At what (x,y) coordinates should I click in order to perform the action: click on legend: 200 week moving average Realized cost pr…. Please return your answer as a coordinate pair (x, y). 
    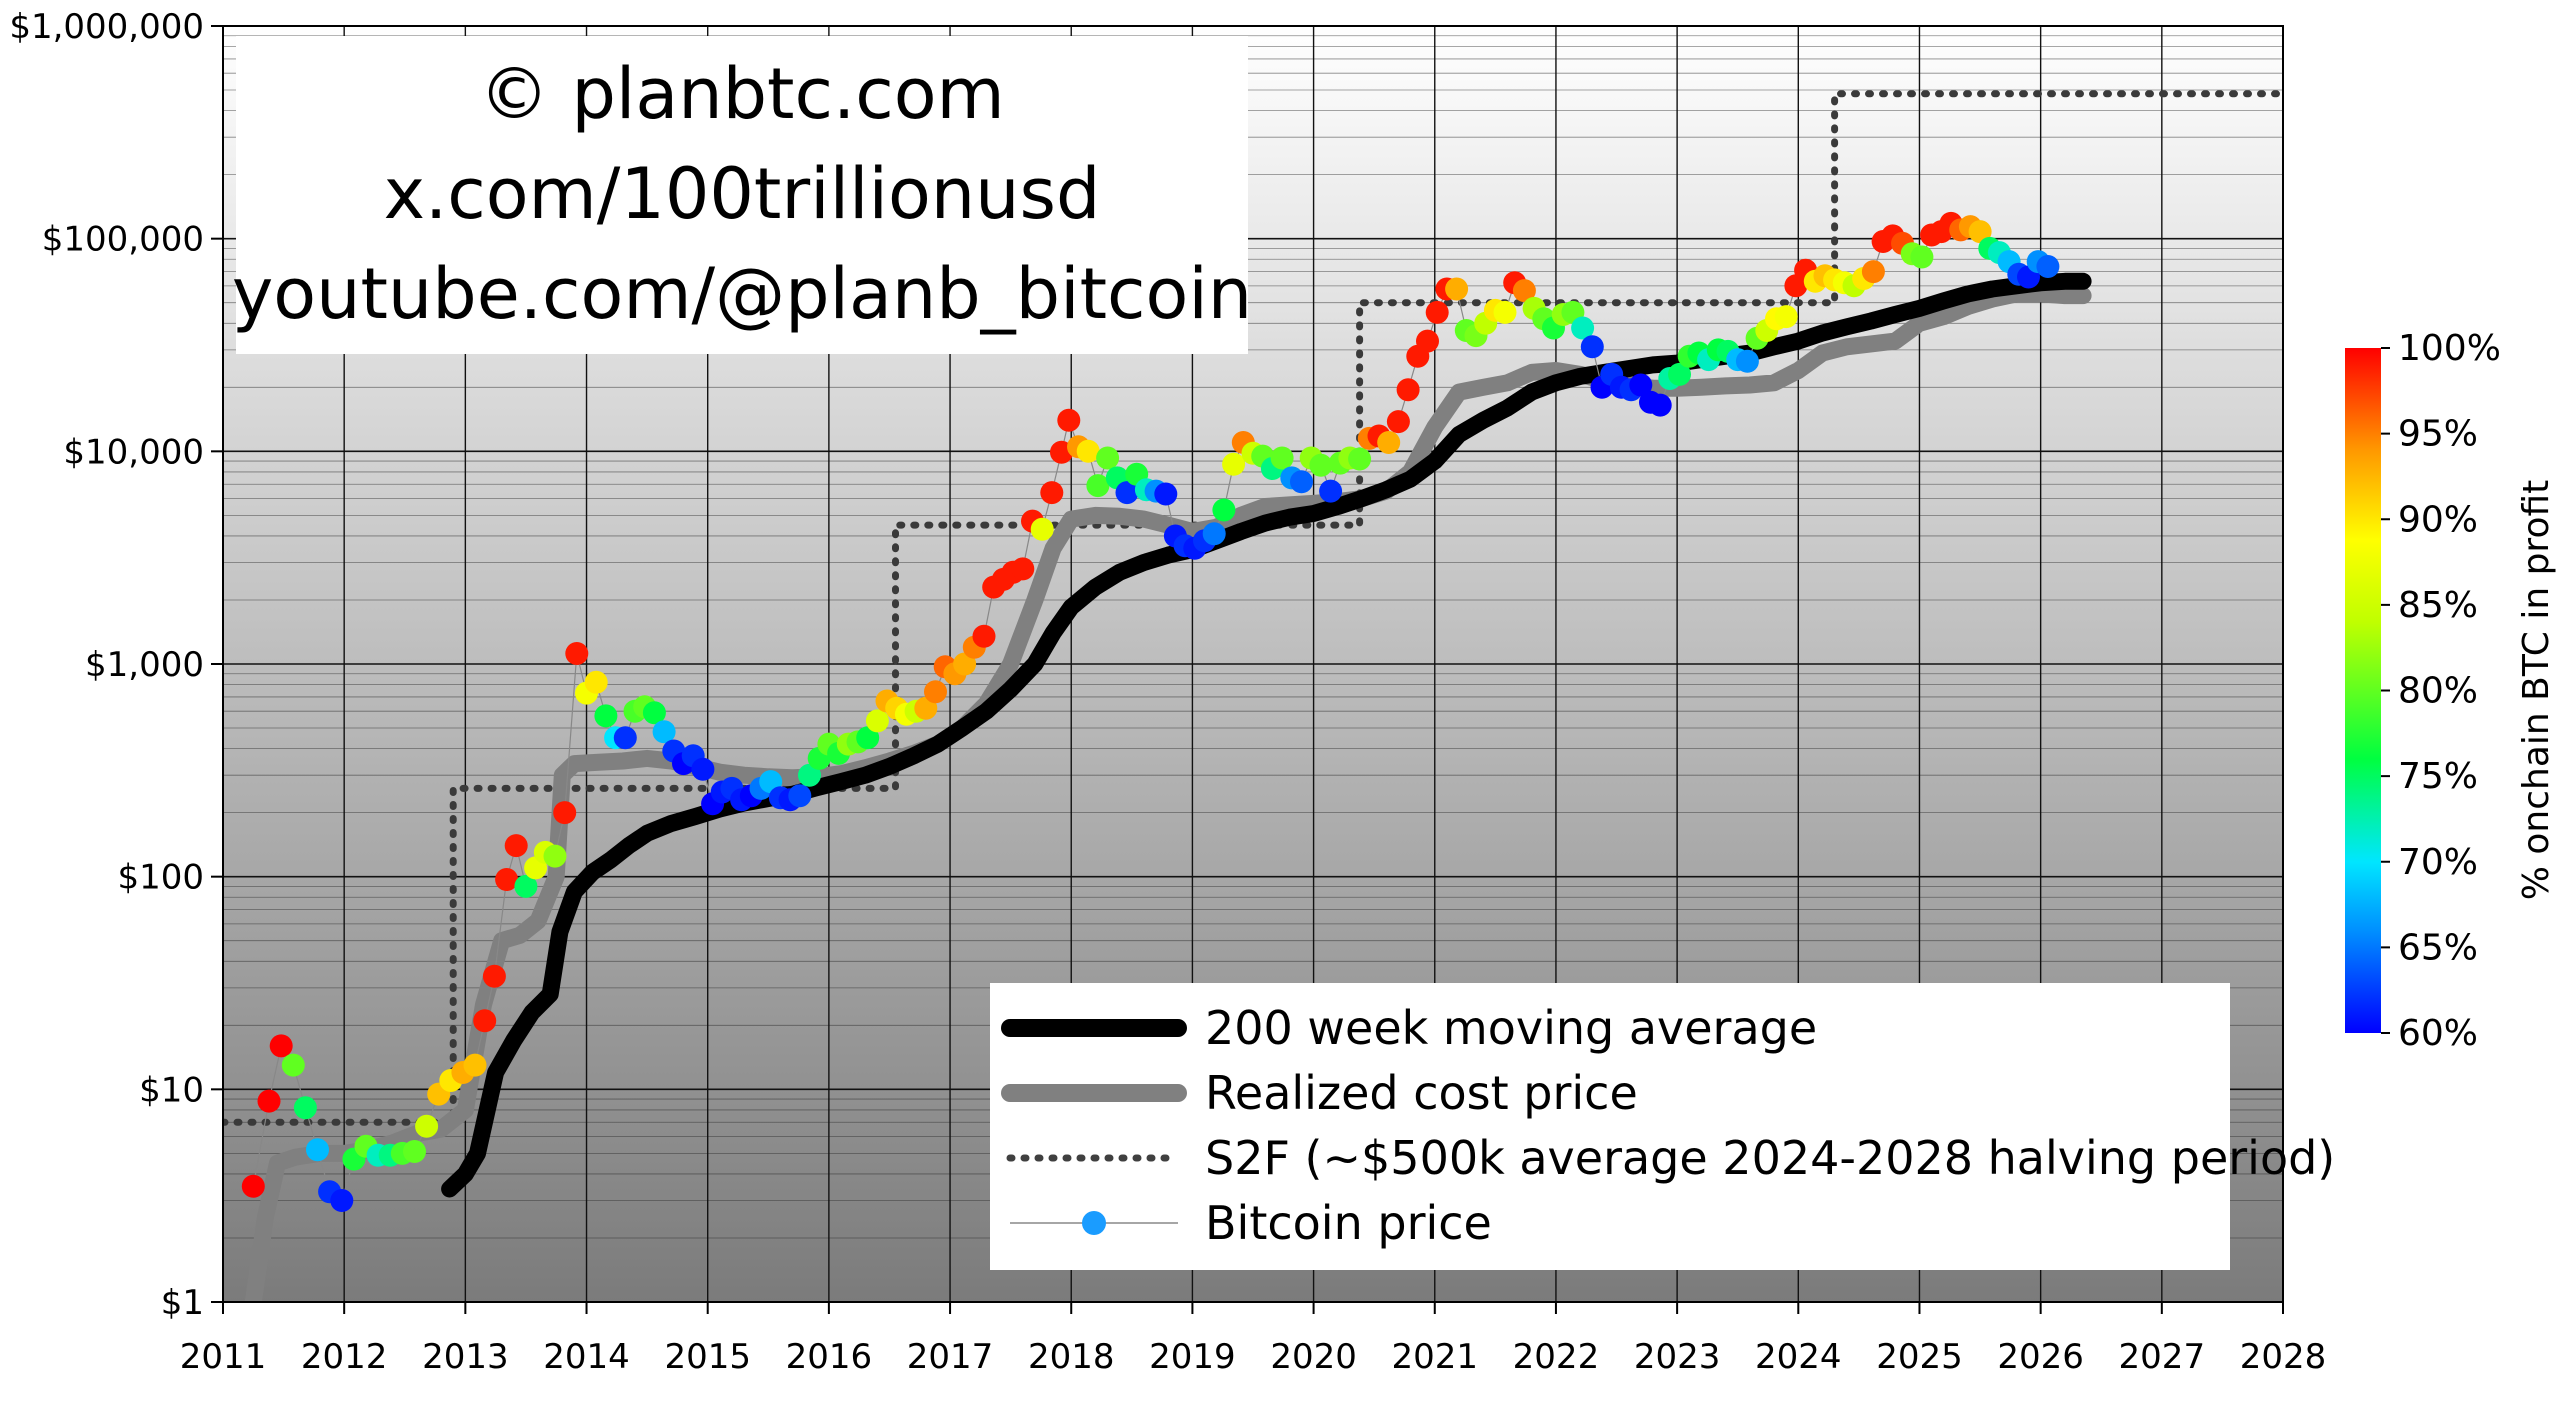
    Looking at the image, I should click on (1662, 1126).